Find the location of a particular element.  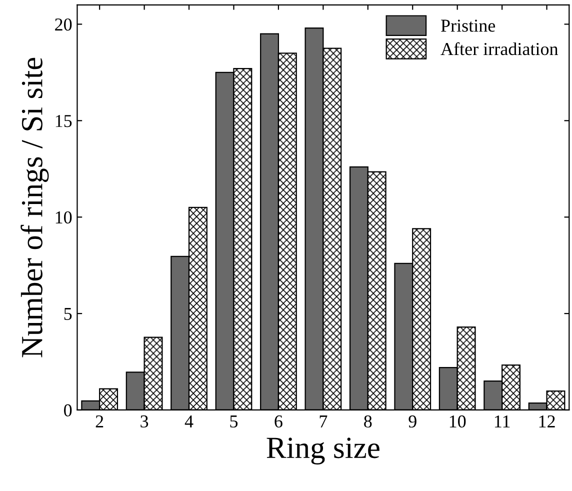

x-tick-label: 8 is located at coordinates (368, 421).